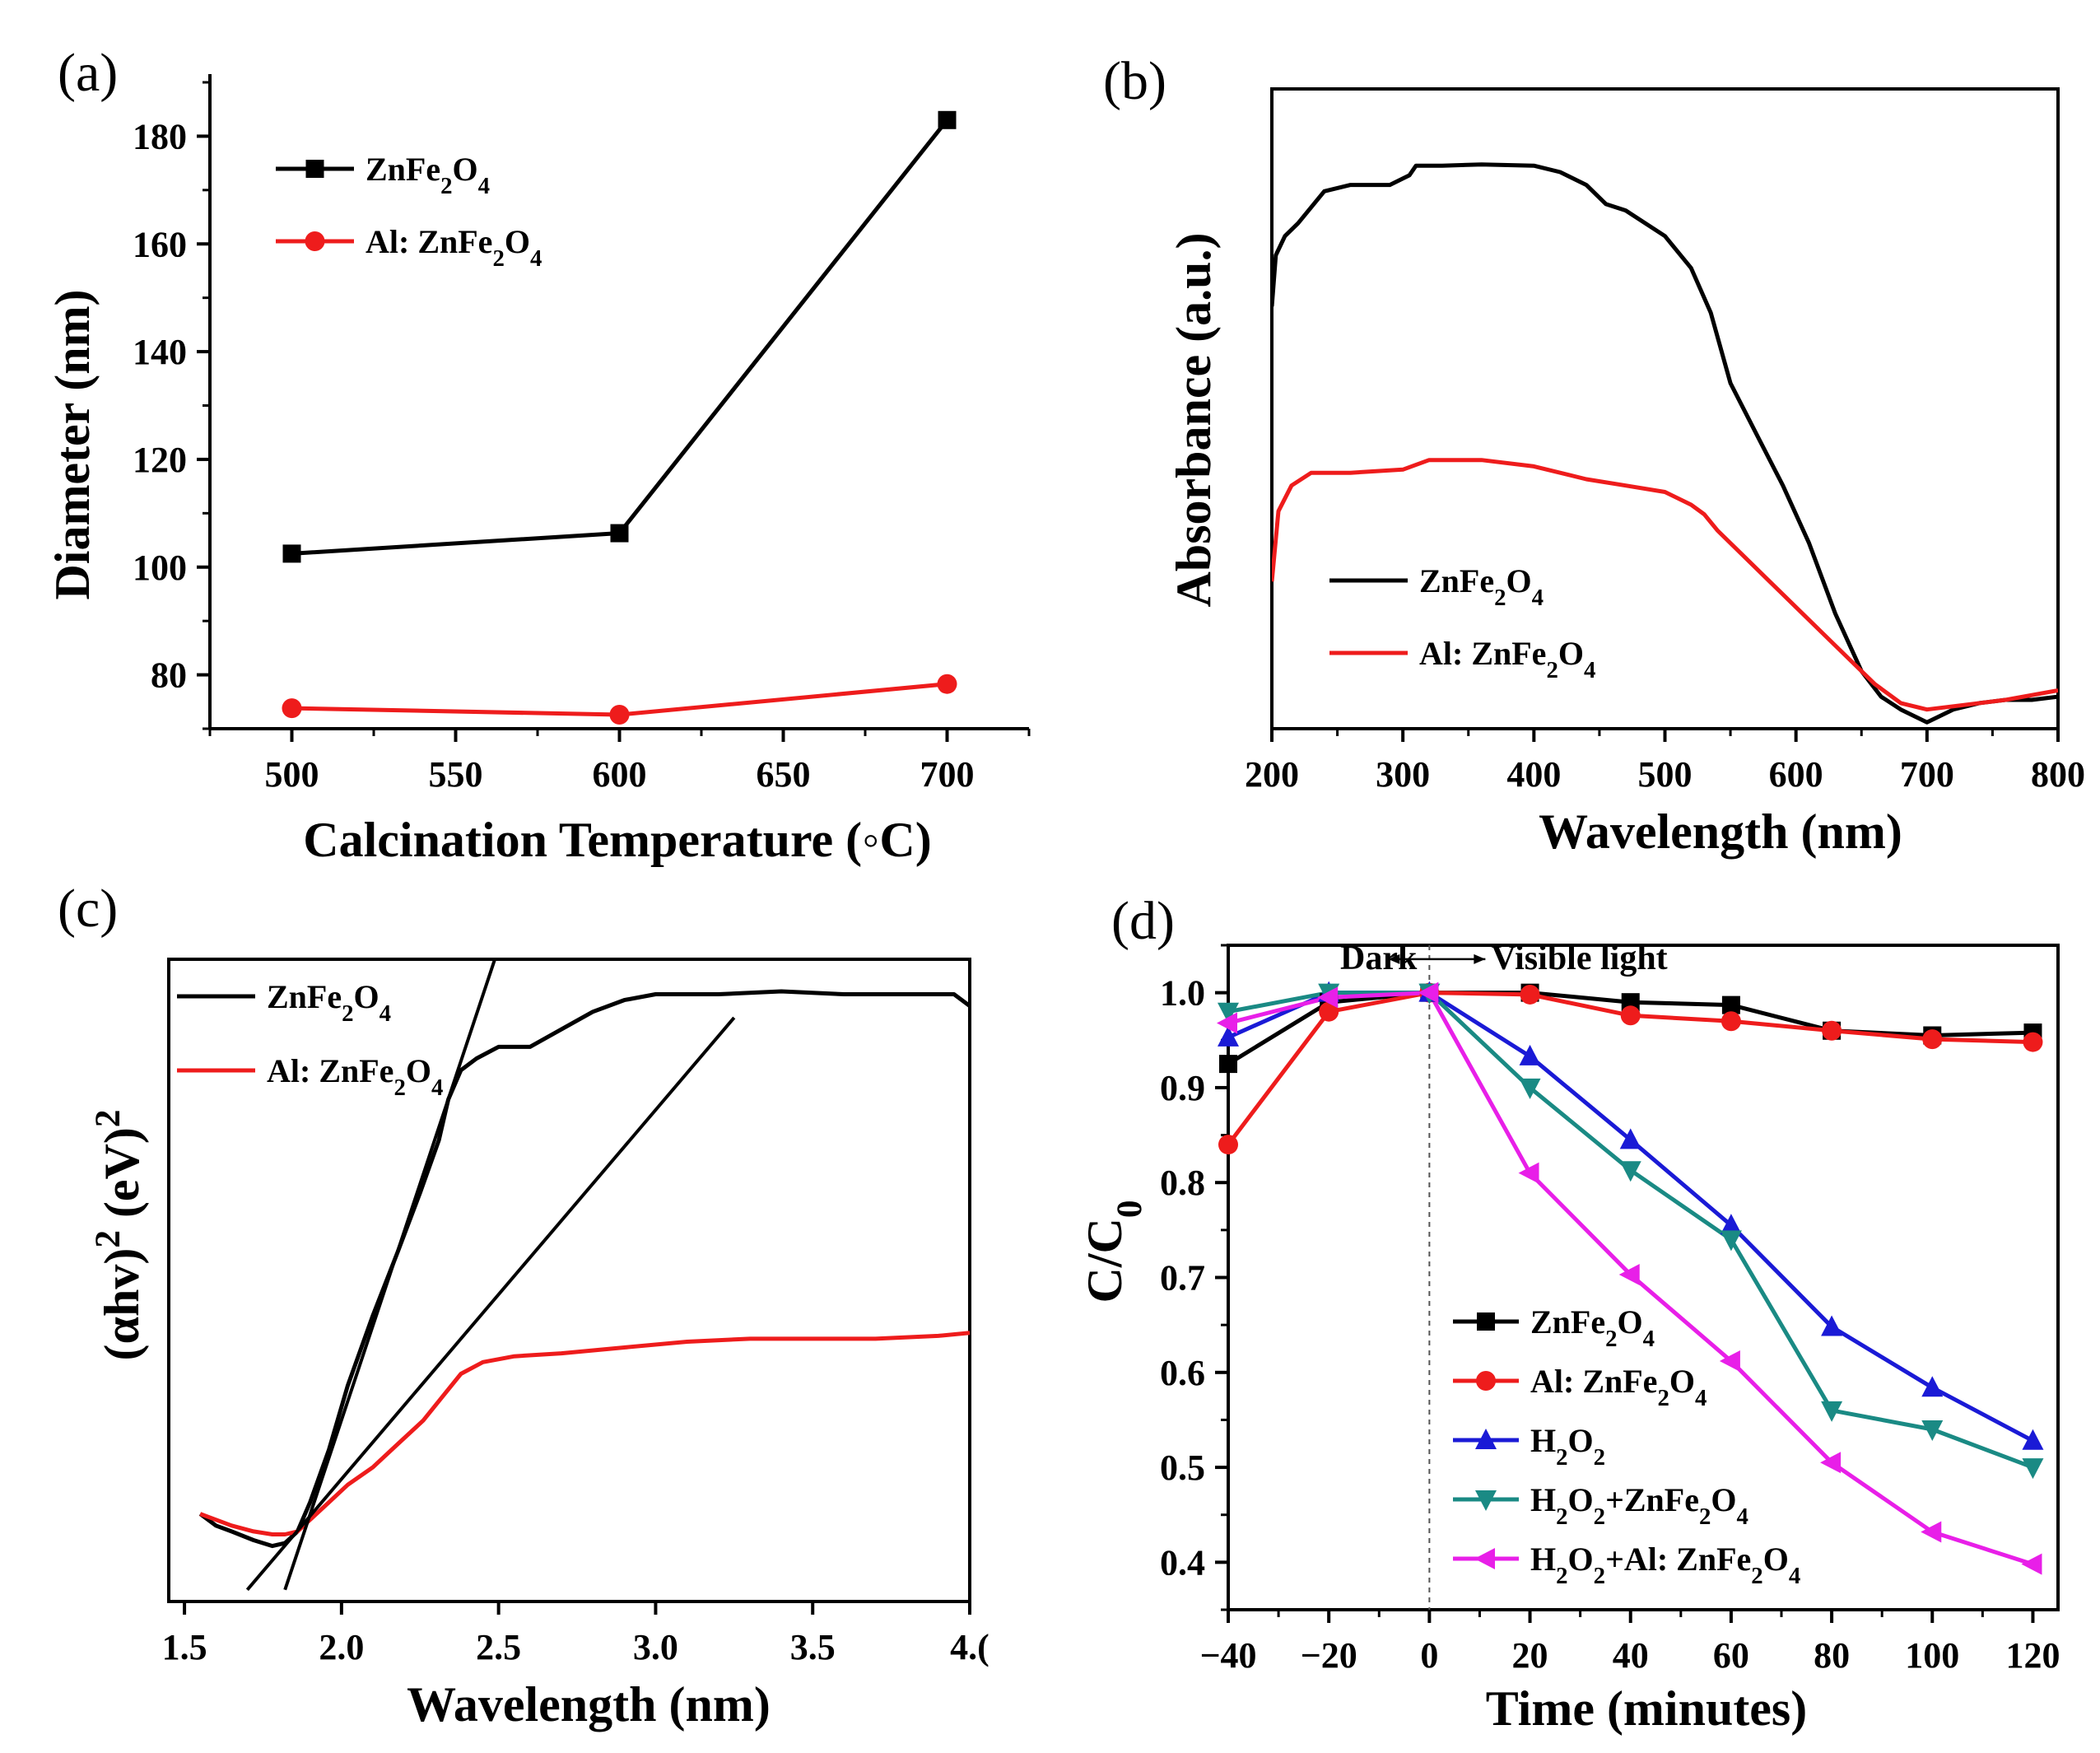 The height and width of the screenshot is (1753, 2100). What do you see at coordinates (329, 1003) in the screenshot?
I see `panel-c-legend-label-znfe2o4: ZnFe2O4` at bounding box center [329, 1003].